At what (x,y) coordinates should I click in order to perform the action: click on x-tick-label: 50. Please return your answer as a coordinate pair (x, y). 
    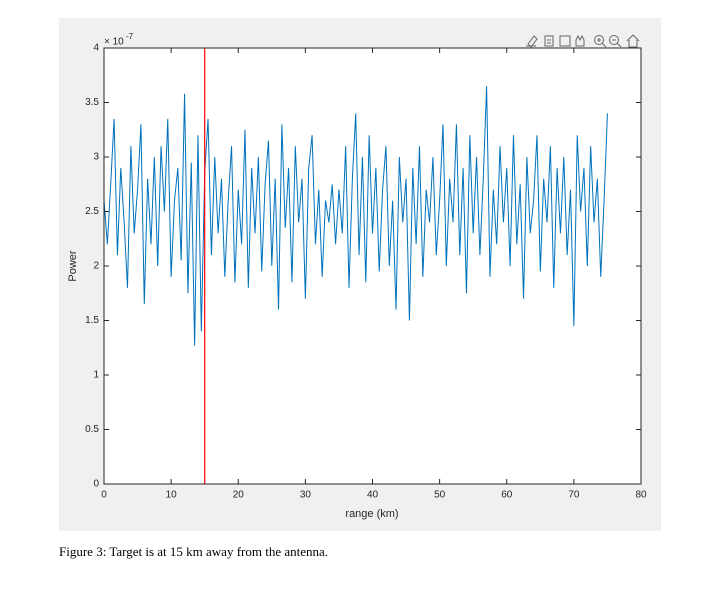
    Looking at the image, I should click on (440, 495).